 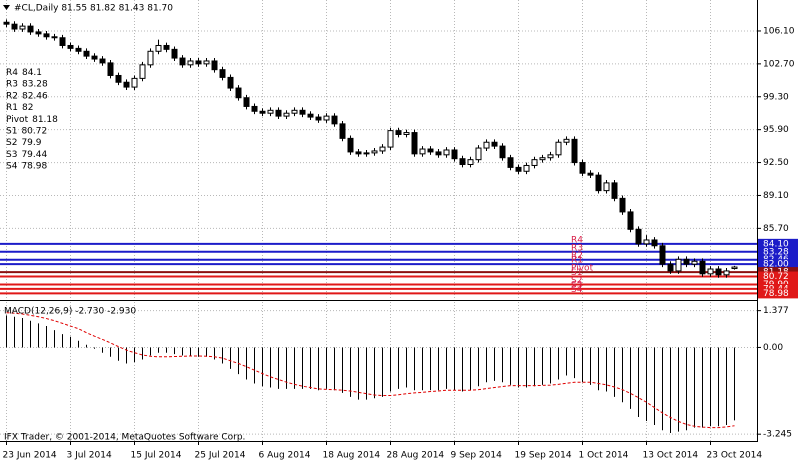 I want to click on pivot-legend: S3 79.44, so click(x=26, y=154).